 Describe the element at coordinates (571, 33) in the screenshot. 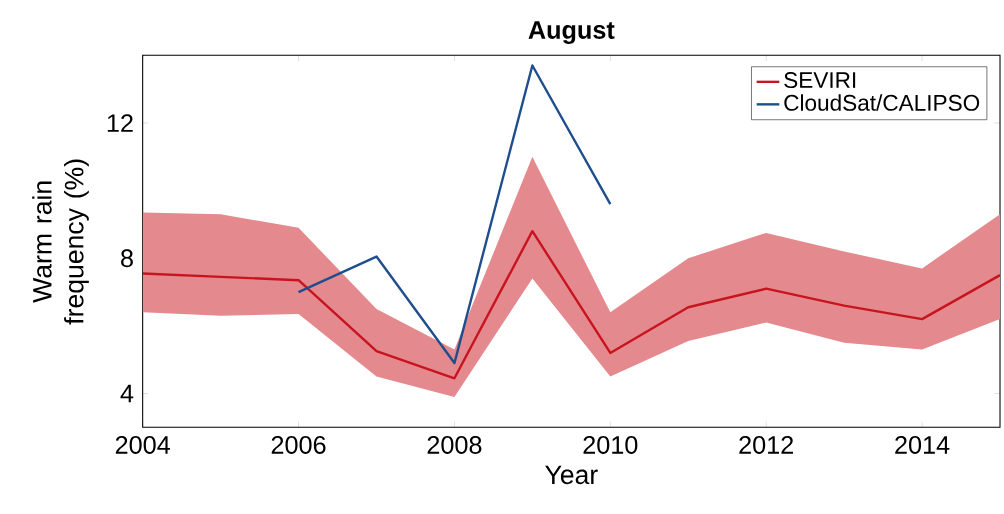

I see `chart-title: August` at that location.